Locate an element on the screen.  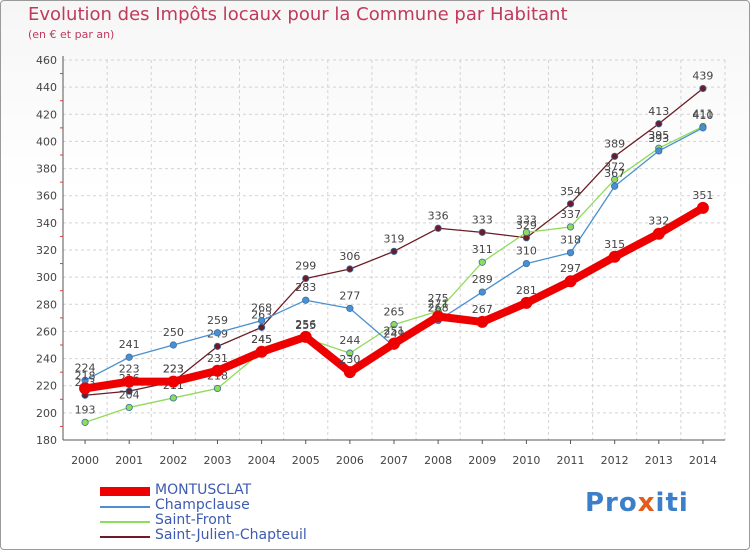
legend-label: MONTUSCLAT is located at coordinates (203, 490).